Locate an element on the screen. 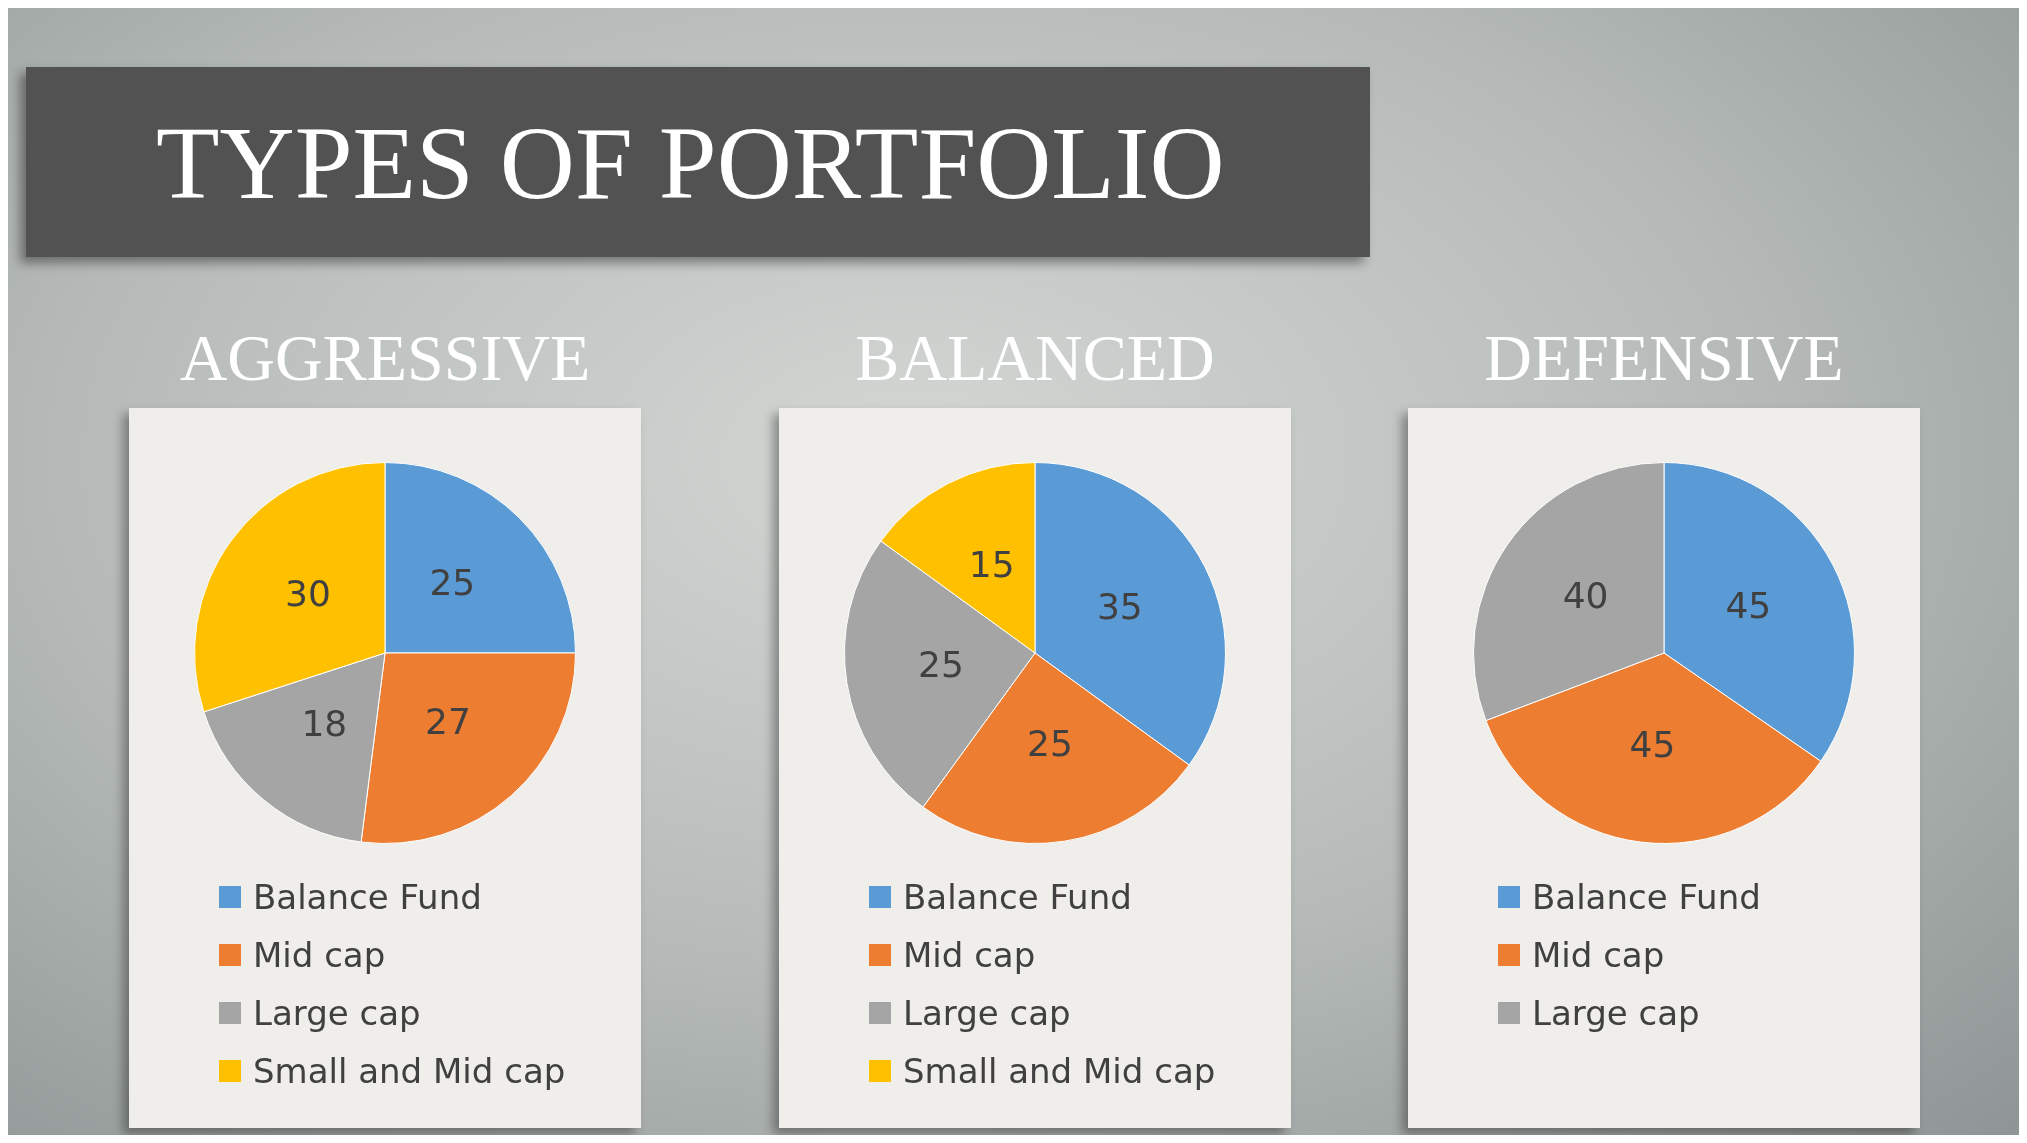 The height and width of the screenshot is (1143, 2027). data-label: 35 is located at coordinates (1119, 607).